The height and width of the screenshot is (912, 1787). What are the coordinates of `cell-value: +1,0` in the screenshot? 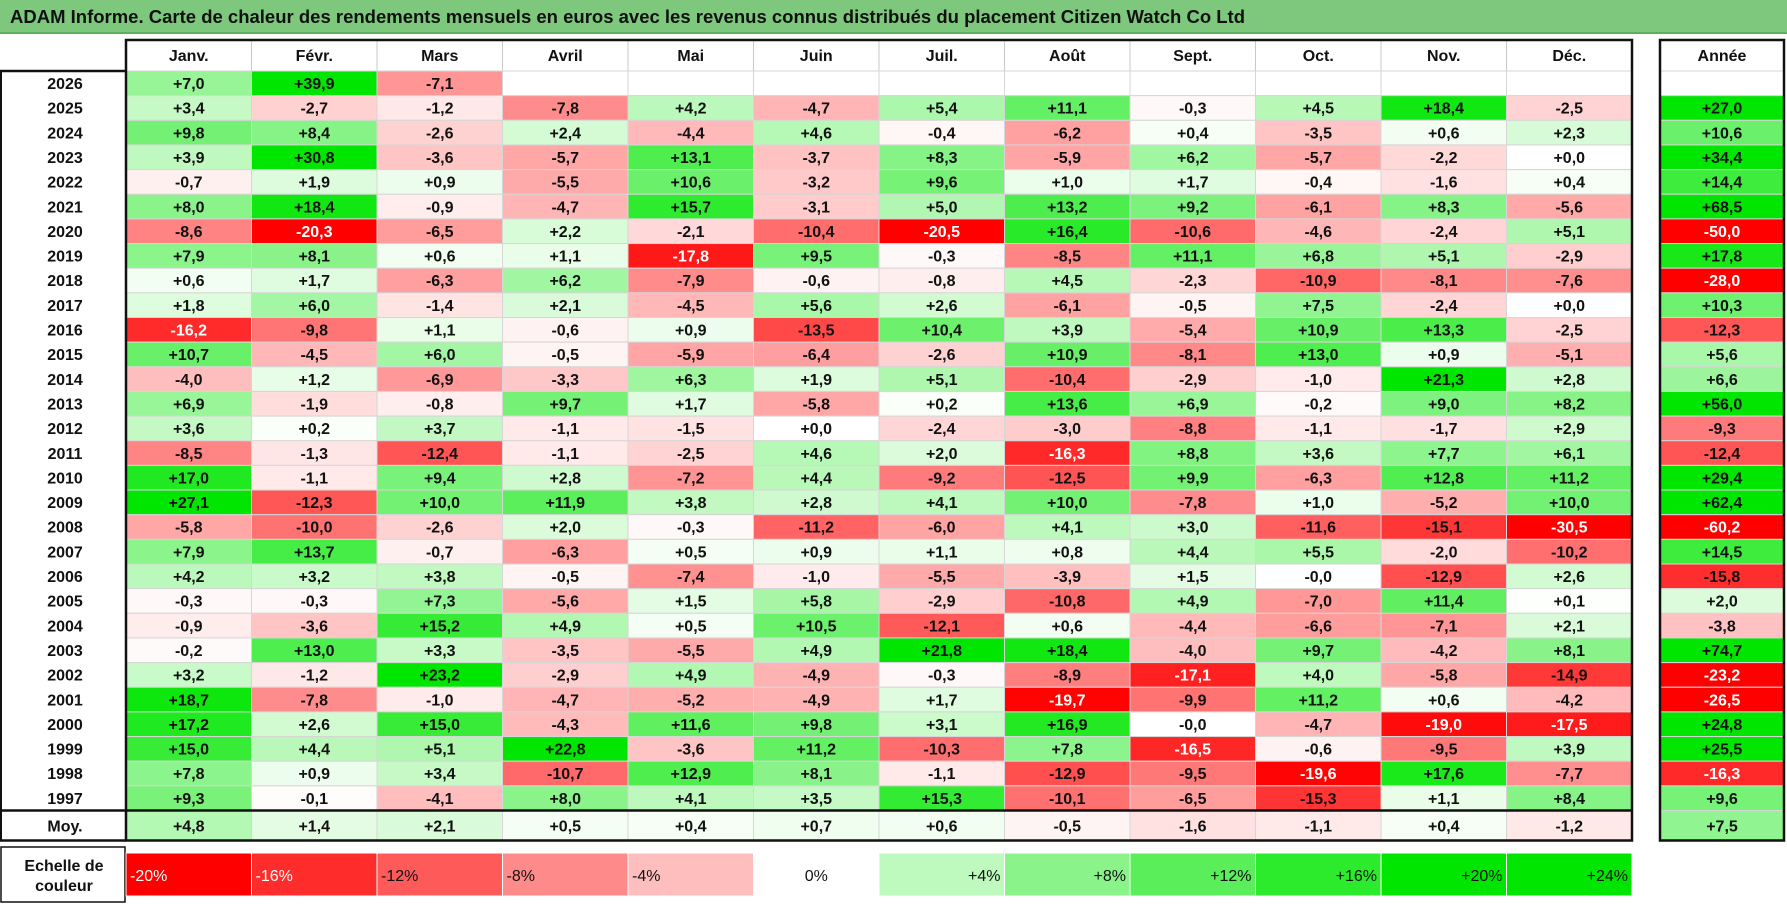 It's located at (1318, 503).